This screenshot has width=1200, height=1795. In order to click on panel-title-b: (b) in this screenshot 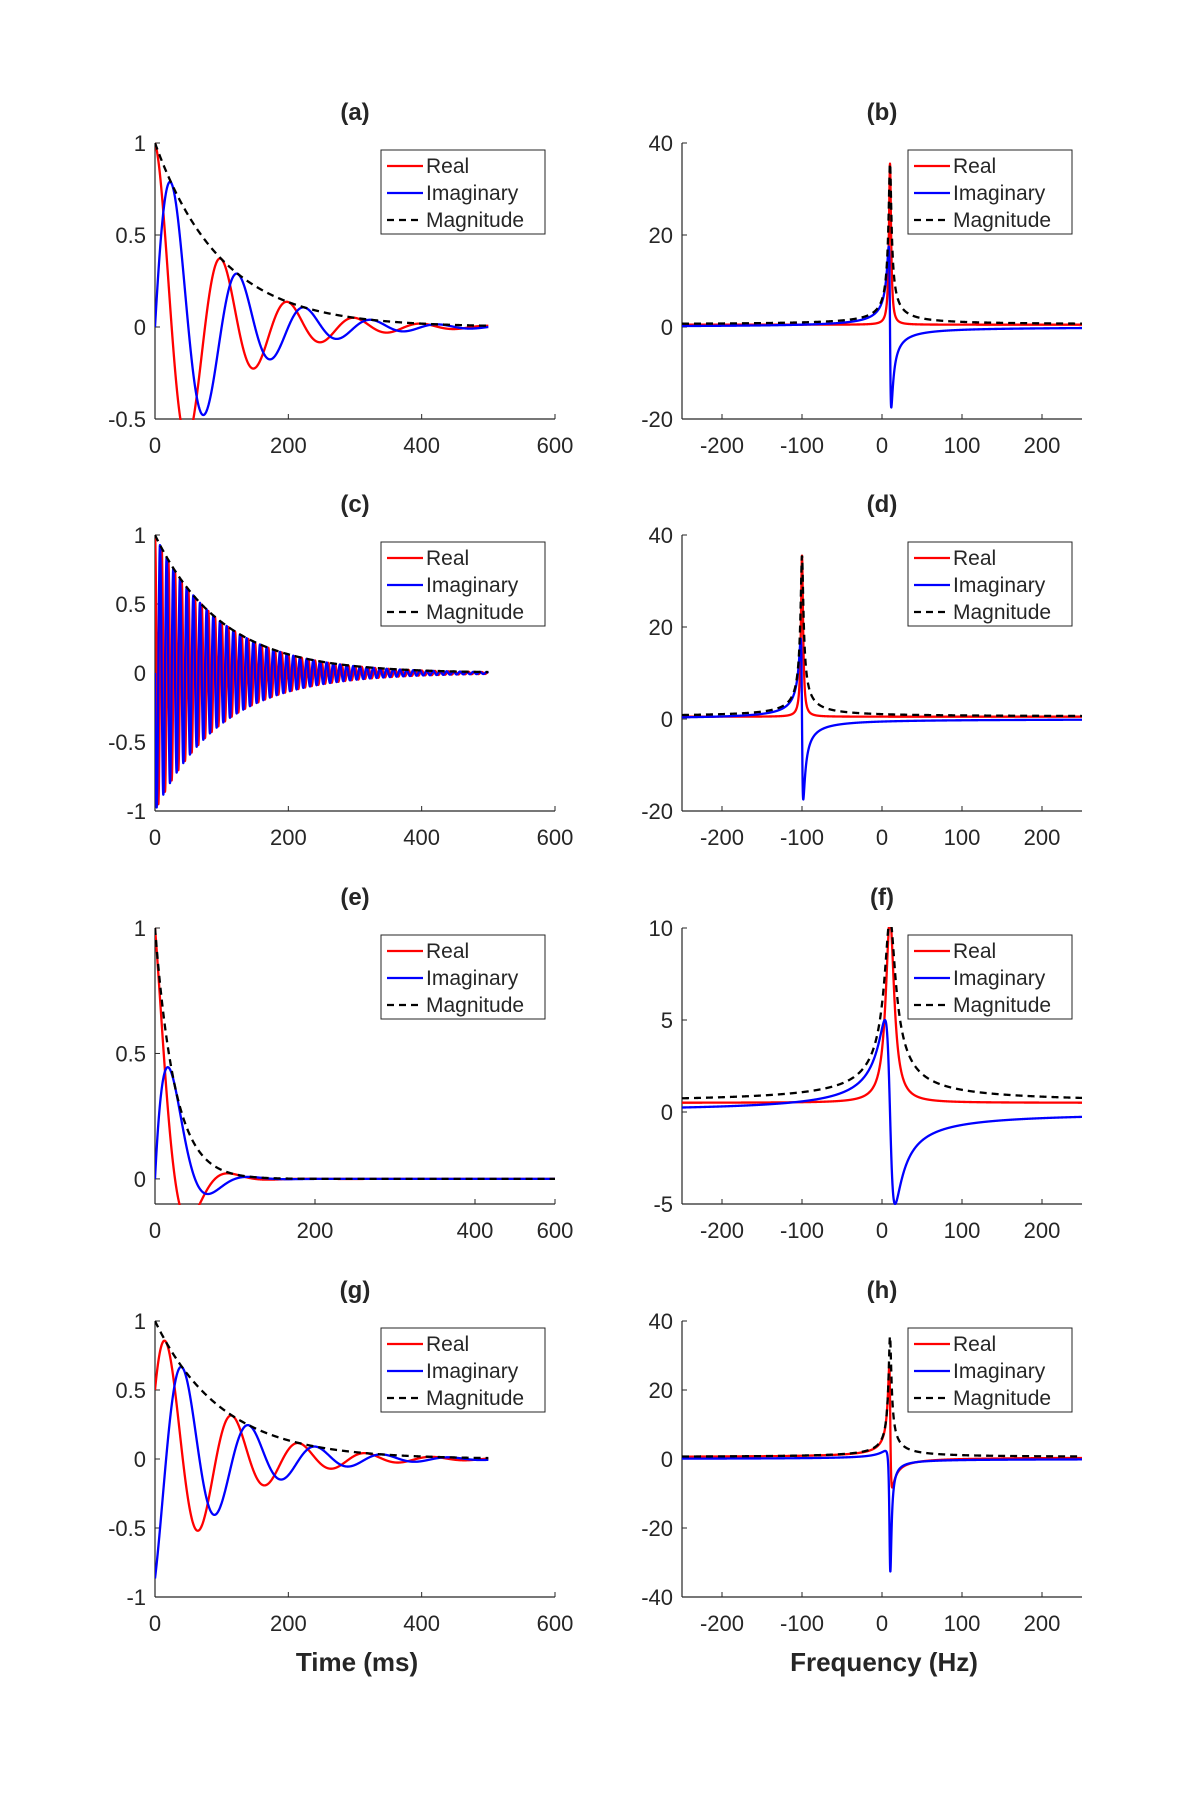, I will do `click(882, 112)`.